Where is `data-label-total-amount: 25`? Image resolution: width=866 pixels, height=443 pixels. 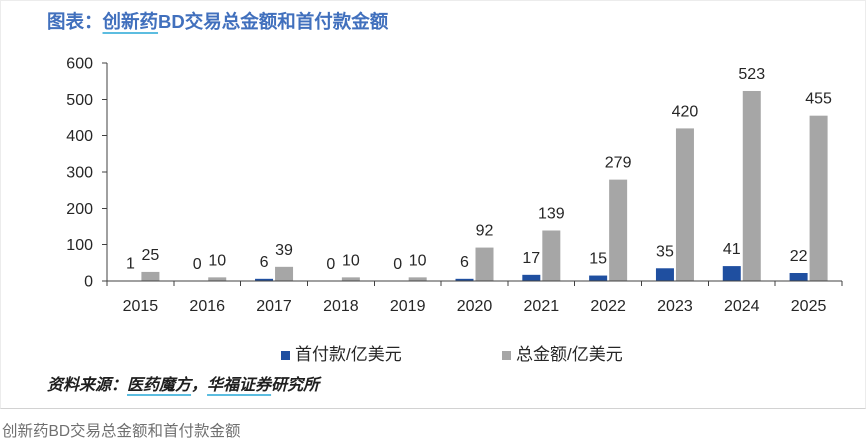 data-label-total-amount: 25 is located at coordinates (151, 255).